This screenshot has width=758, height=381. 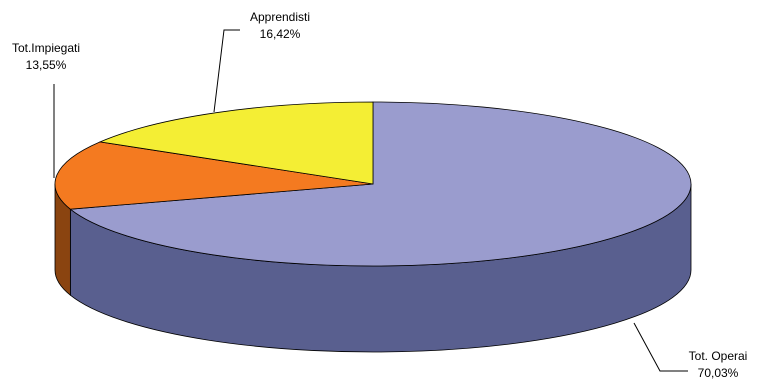 I want to click on label-value-tot-operai: 70,03%, so click(x=718, y=373).